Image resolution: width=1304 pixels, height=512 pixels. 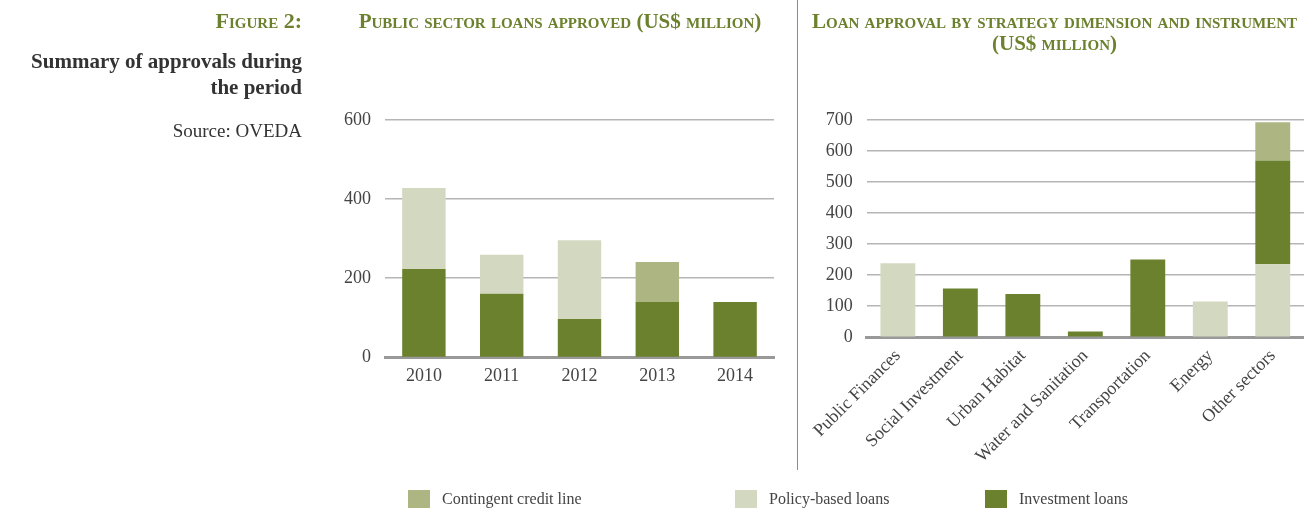 I want to click on chart-title: Public sector loans approved (US$ million), so click(x=560, y=21).